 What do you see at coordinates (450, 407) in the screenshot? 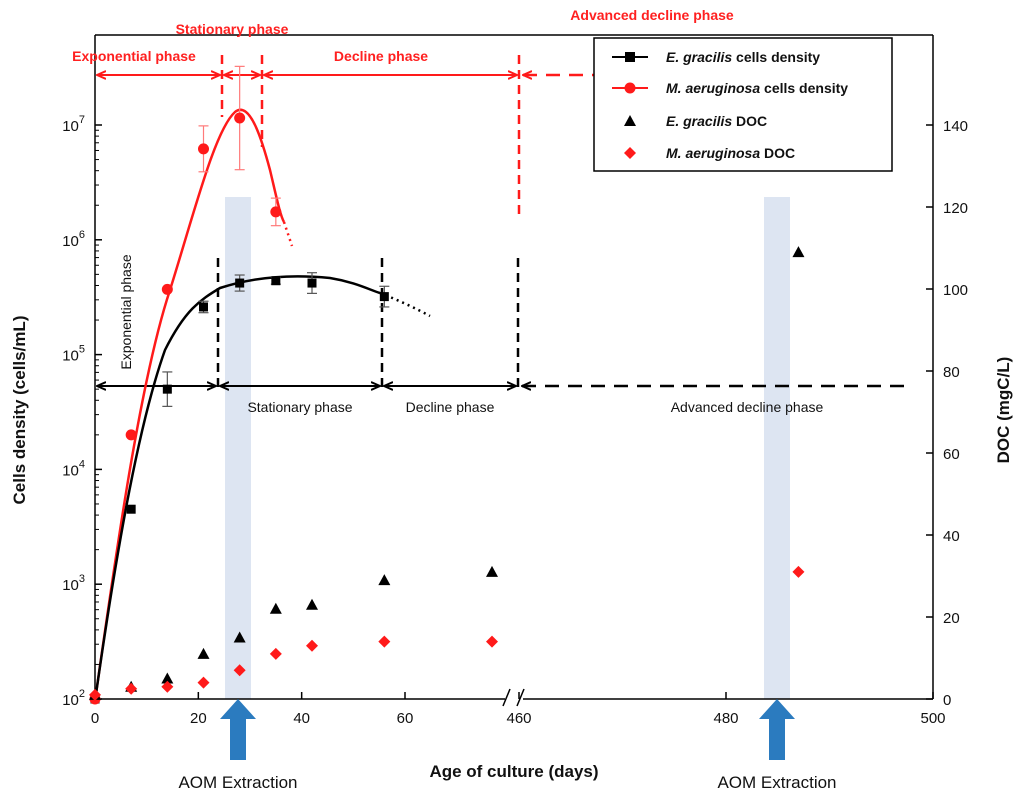
I see `black-label-decline: Decline phase` at bounding box center [450, 407].